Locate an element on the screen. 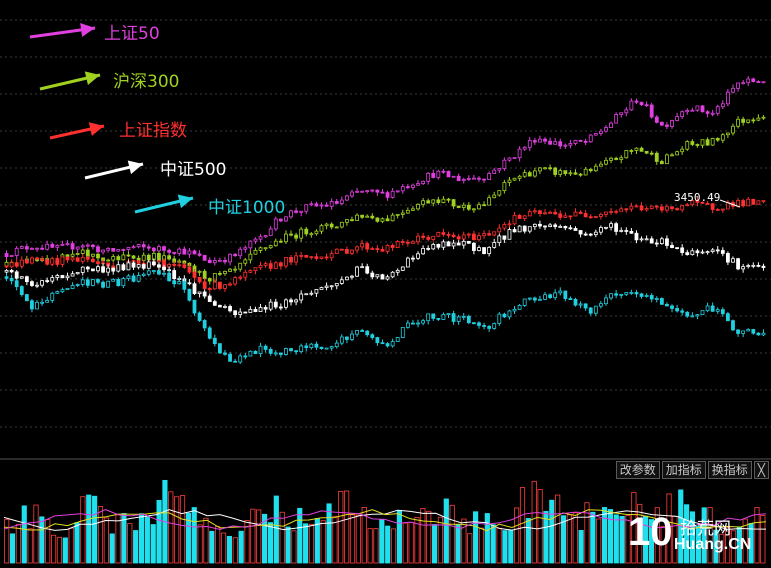 The height and width of the screenshot is (568, 771). volume-ma-line is located at coordinates (385, 520).